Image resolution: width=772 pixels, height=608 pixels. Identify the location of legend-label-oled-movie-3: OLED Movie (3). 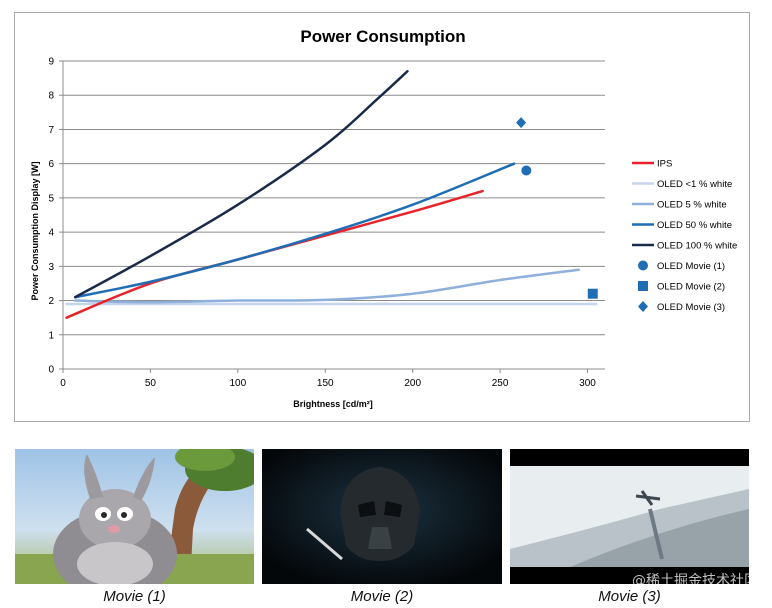
(691, 307).